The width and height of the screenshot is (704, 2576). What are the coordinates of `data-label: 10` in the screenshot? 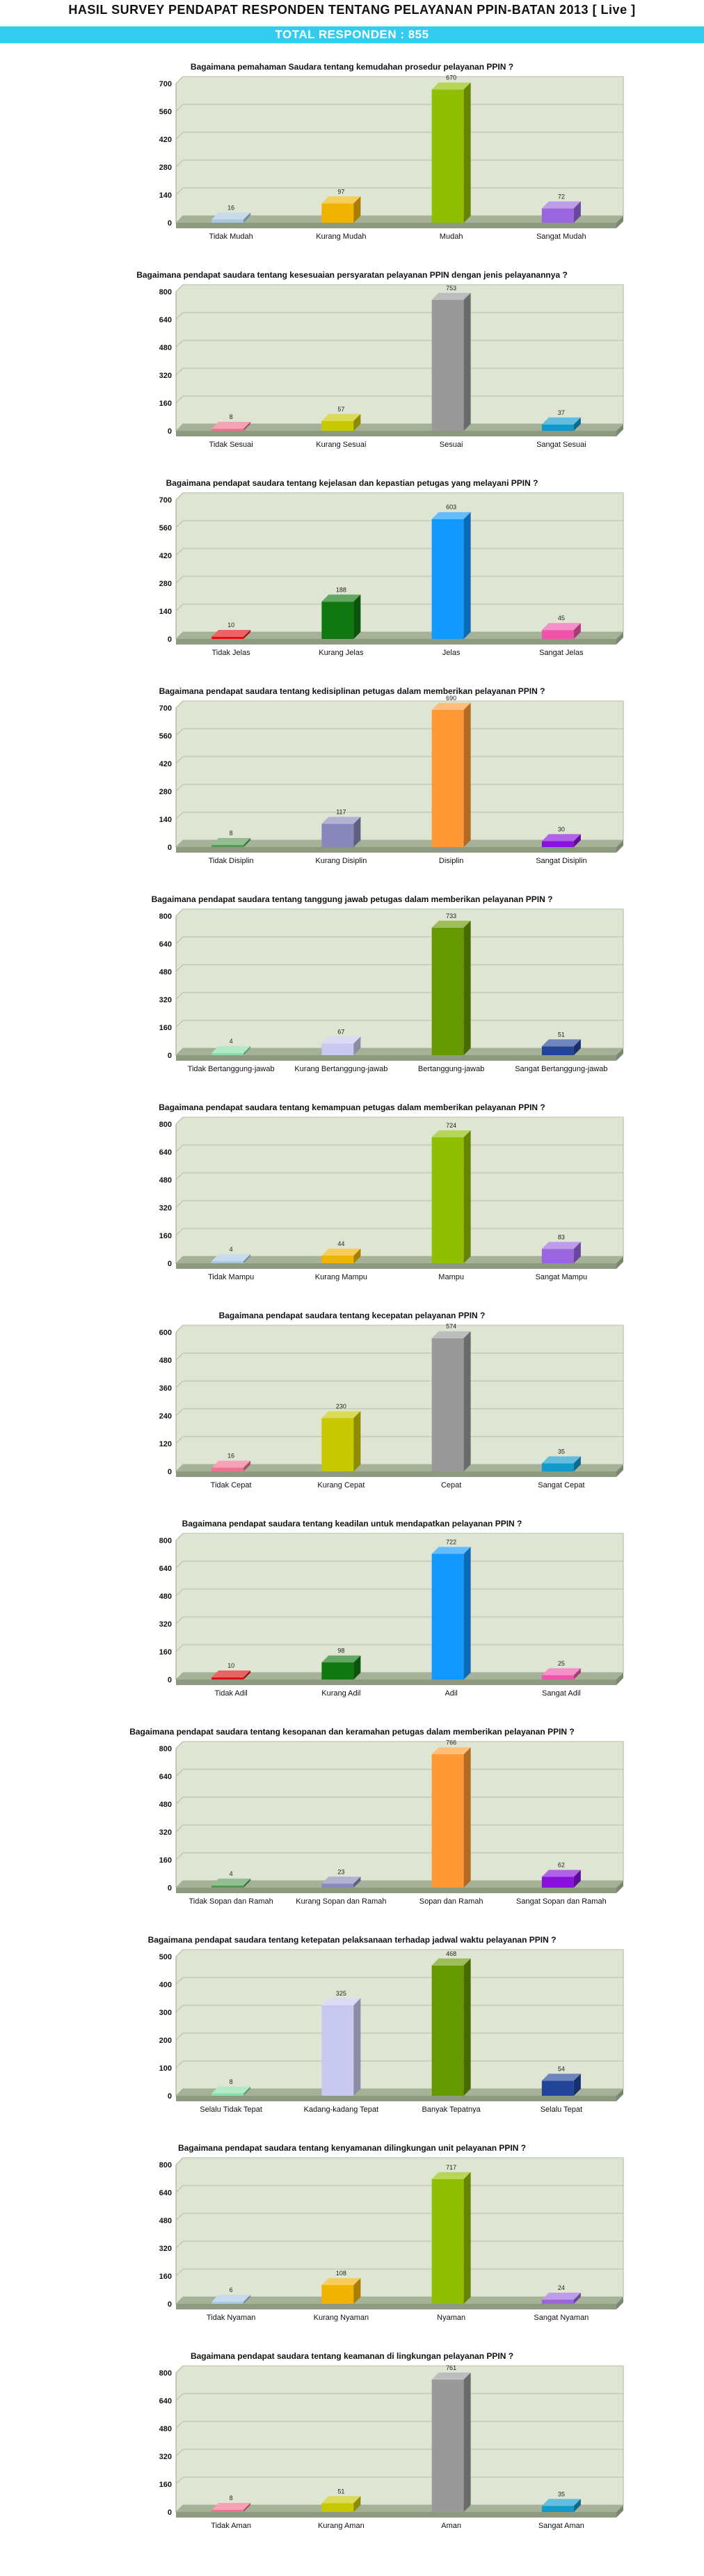 It's located at (230, 1665).